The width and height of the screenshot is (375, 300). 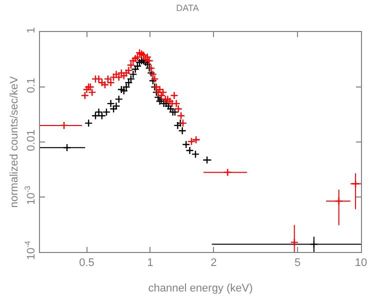 I want to click on x-tick-label: 0.5, so click(x=86, y=263).